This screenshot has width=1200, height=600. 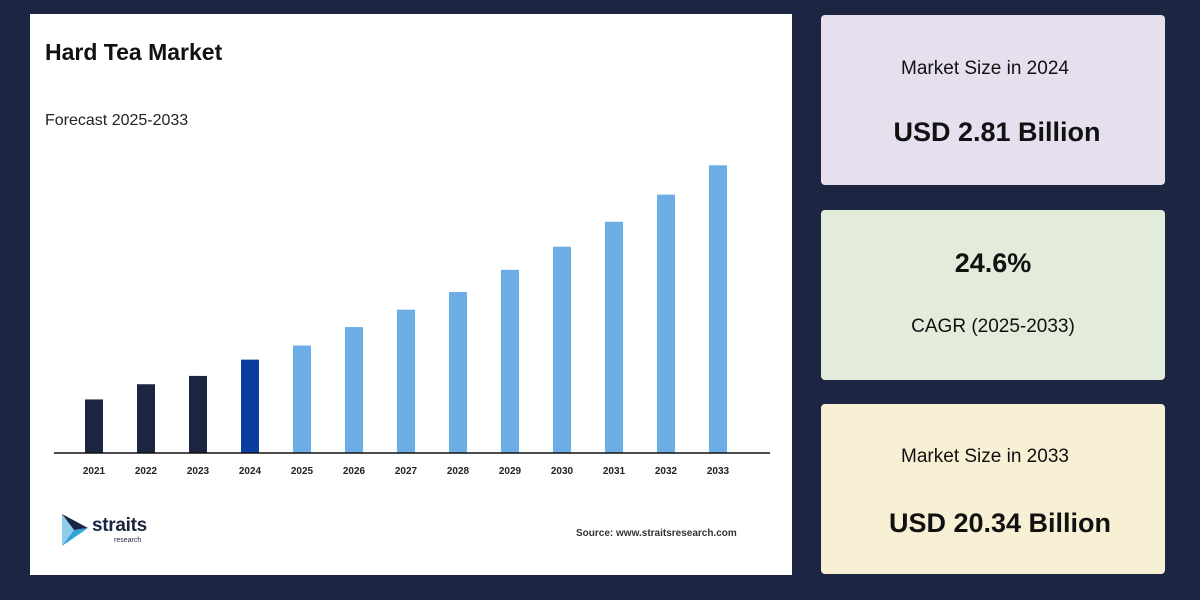 I want to click on bar-2027, so click(x=406, y=381).